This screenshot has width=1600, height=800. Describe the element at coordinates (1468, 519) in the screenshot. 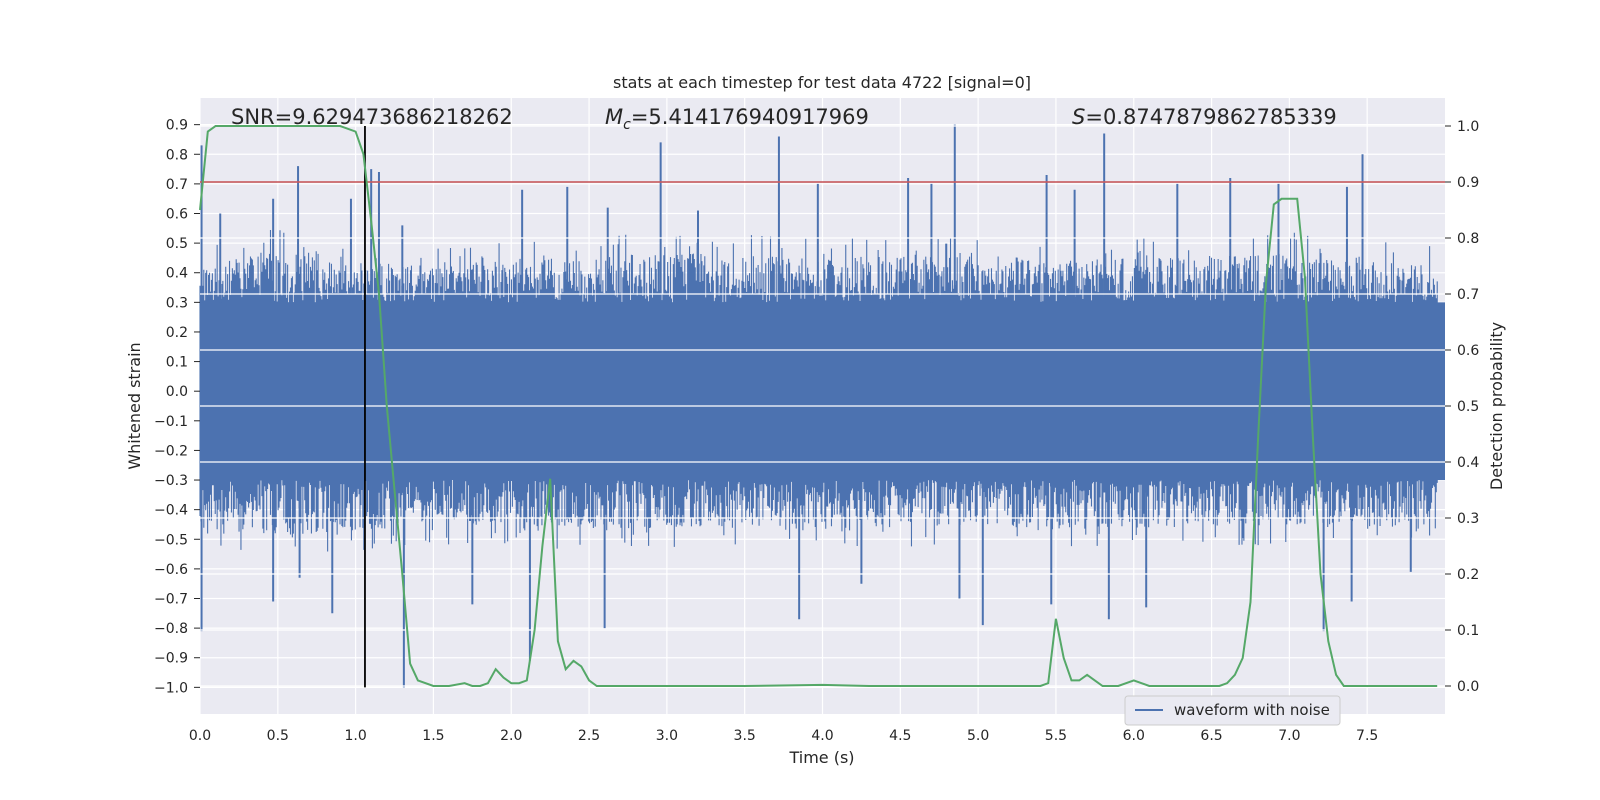

I see `y-right-tick-label-3: 0.3` at that location.